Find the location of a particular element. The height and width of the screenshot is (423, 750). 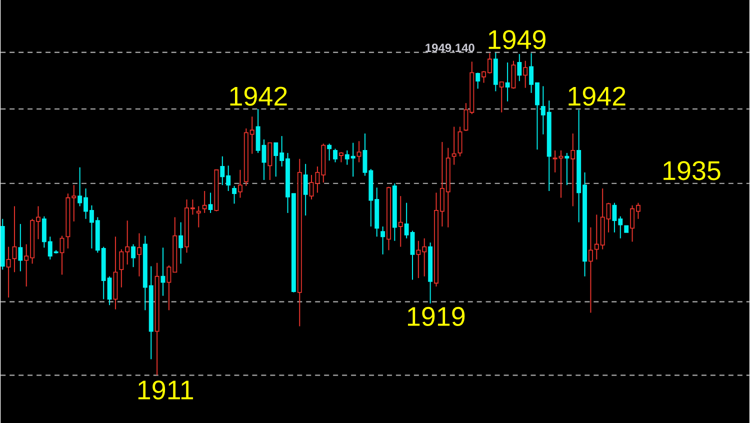

annotation: 1911 is located at coordinates (166, 390).